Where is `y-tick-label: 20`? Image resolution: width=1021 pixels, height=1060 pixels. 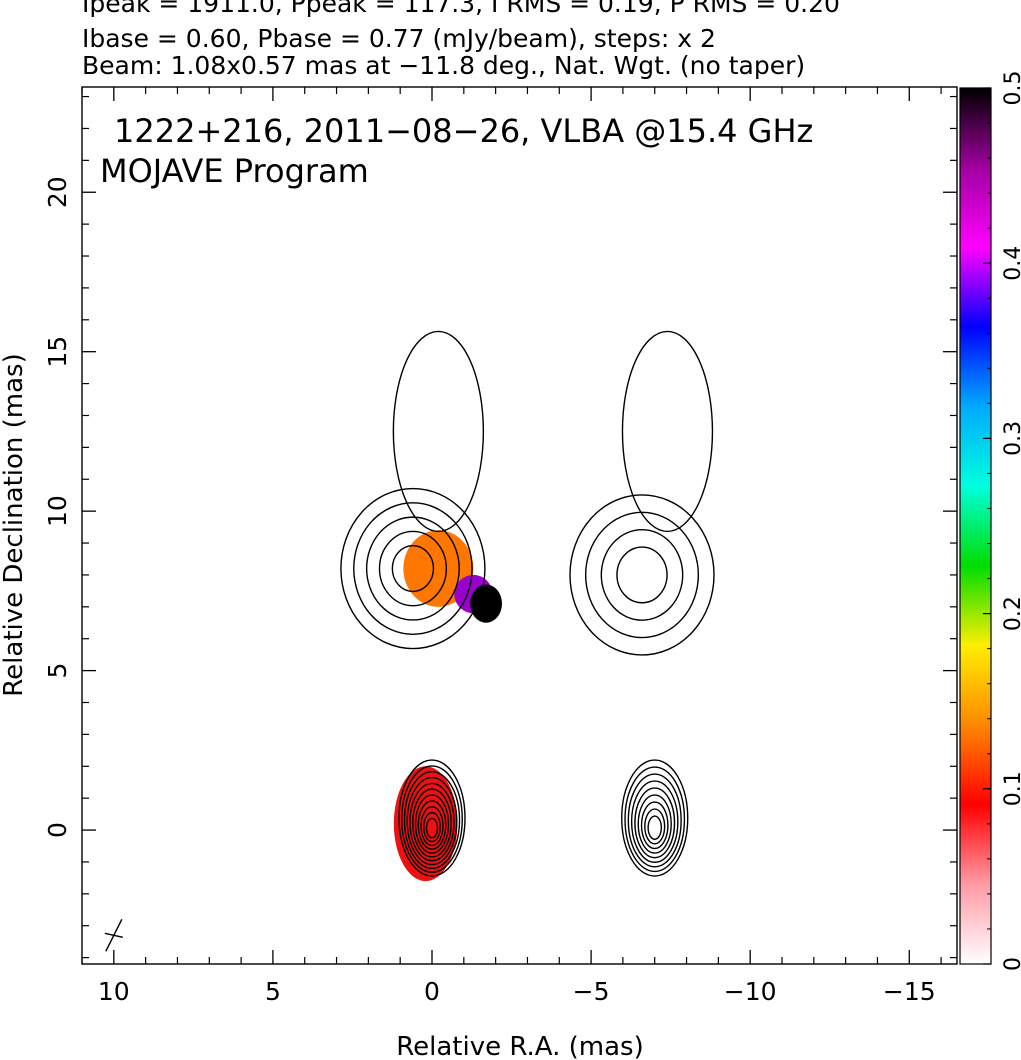 y-tick-label: 20 is located at coordinates (57, 192).